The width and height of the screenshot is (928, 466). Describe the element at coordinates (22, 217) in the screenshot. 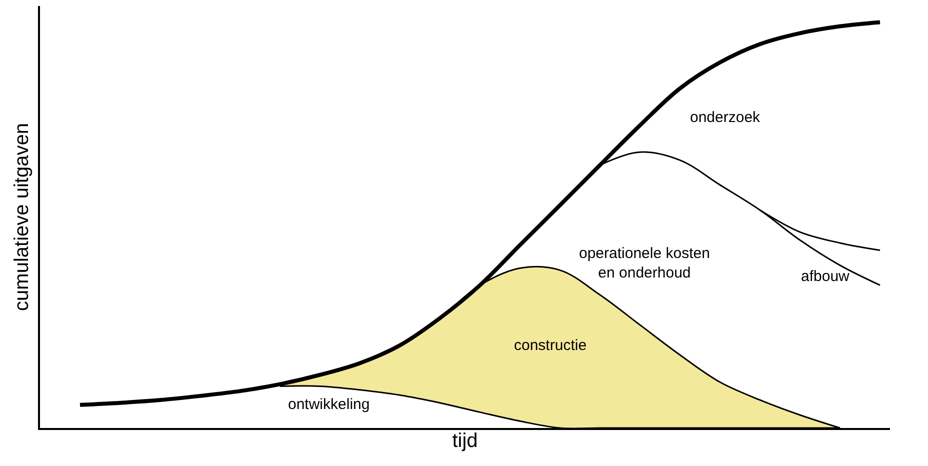

I see `y-axis-title: cumulatieve uitgaven` at that location.